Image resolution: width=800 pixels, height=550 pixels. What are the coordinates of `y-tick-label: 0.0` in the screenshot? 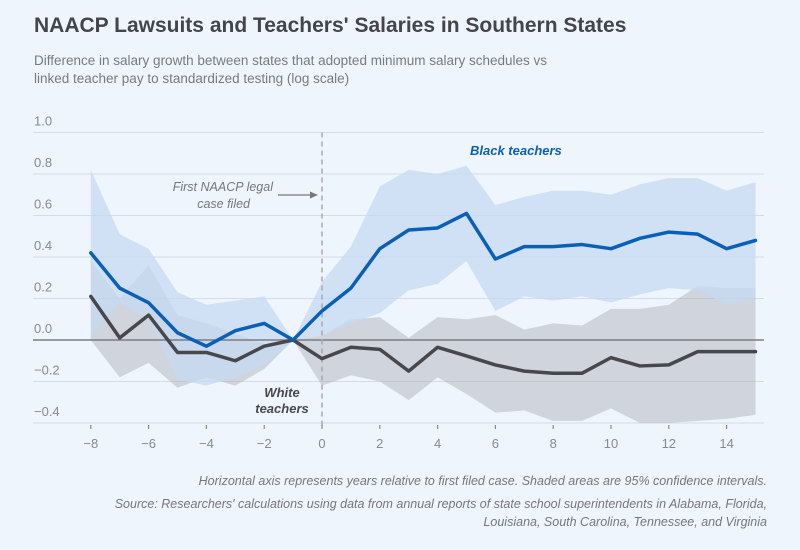 It's located at (43, 328).